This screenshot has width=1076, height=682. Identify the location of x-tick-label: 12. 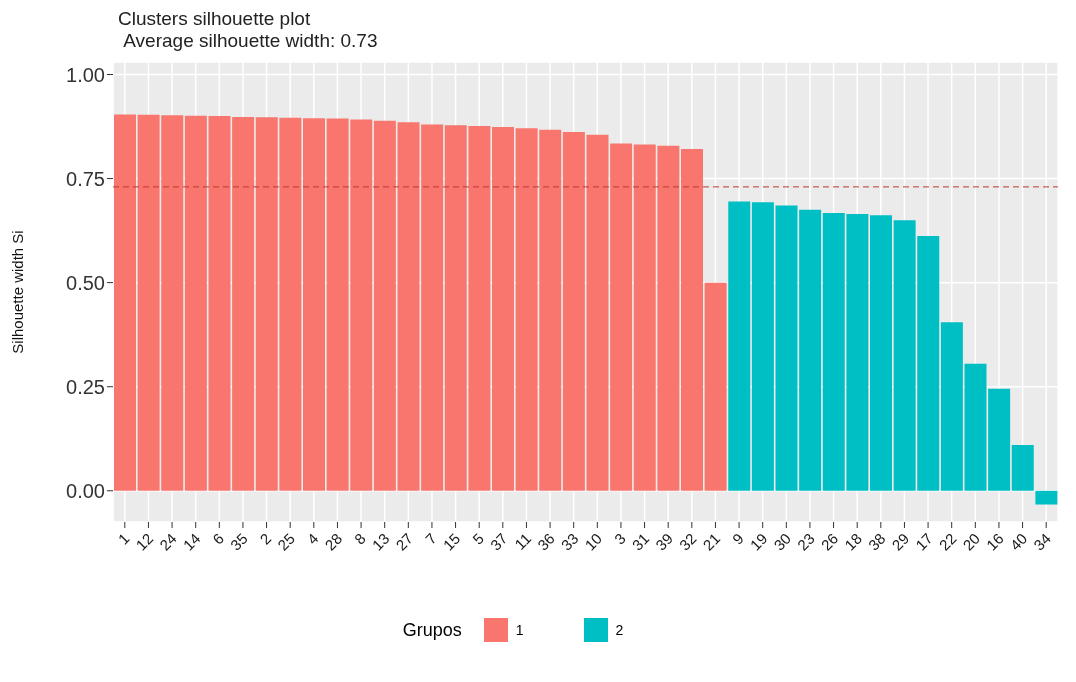
(144, 541).